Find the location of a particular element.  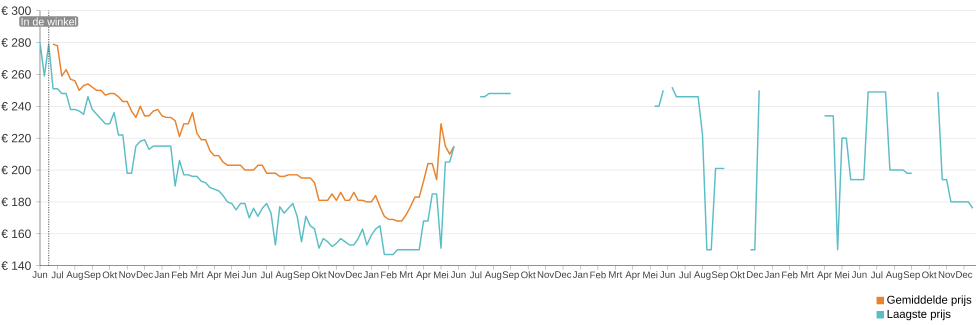

y-tick-label: € 180 is located at coordinates (16, 202).